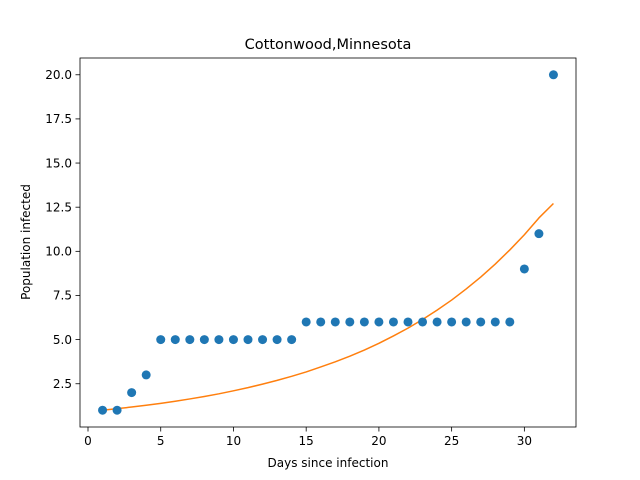 Image resolution: width=640 pixels, height=480 pixels. Describe the element at coordinates (26, 242) in the screenshot. I see `y-axis-label: Population infected` at that location.